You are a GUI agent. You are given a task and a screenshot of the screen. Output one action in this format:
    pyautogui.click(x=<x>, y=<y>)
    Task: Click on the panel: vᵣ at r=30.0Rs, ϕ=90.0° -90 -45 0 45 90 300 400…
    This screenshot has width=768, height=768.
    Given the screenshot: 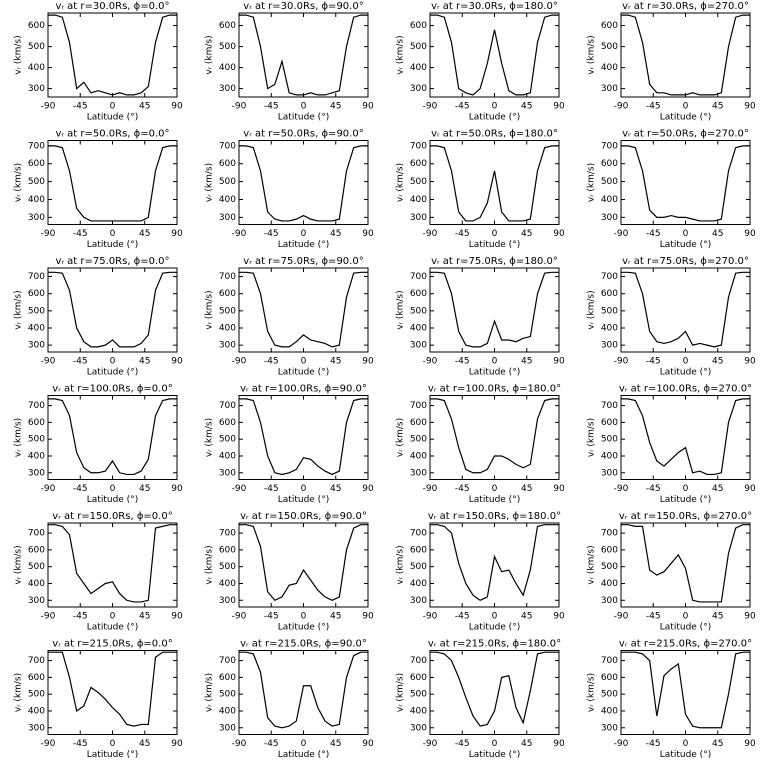 What is the action you would take?
    pyautogui.click(x=289, y=62)
    